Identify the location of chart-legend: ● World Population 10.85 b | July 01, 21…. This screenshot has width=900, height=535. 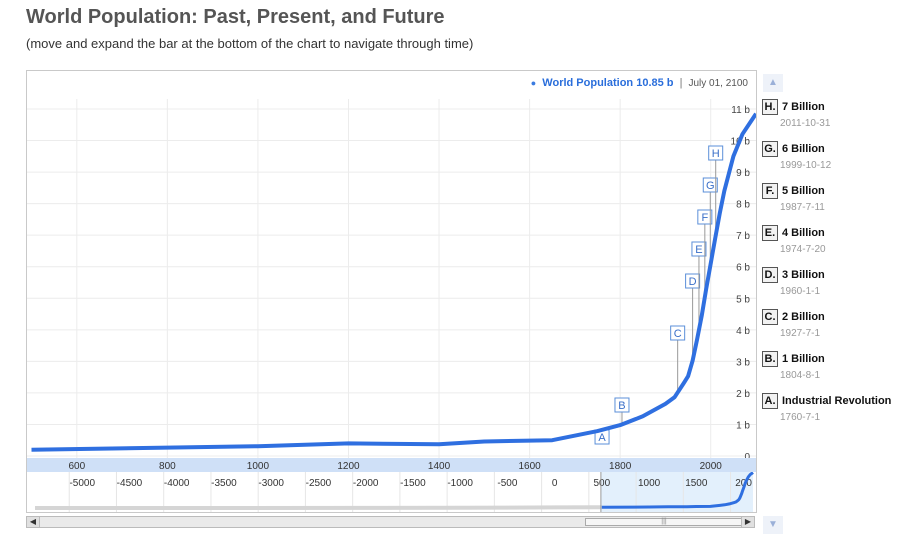
(639, 83).